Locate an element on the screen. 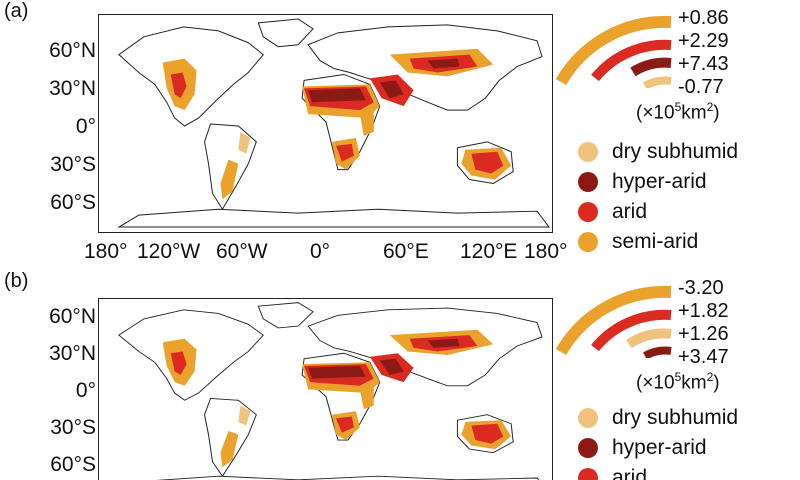 Image resolution: width=800 pixels, height=480 pixels. change-arcs-b is located at coordinates (613, 319).